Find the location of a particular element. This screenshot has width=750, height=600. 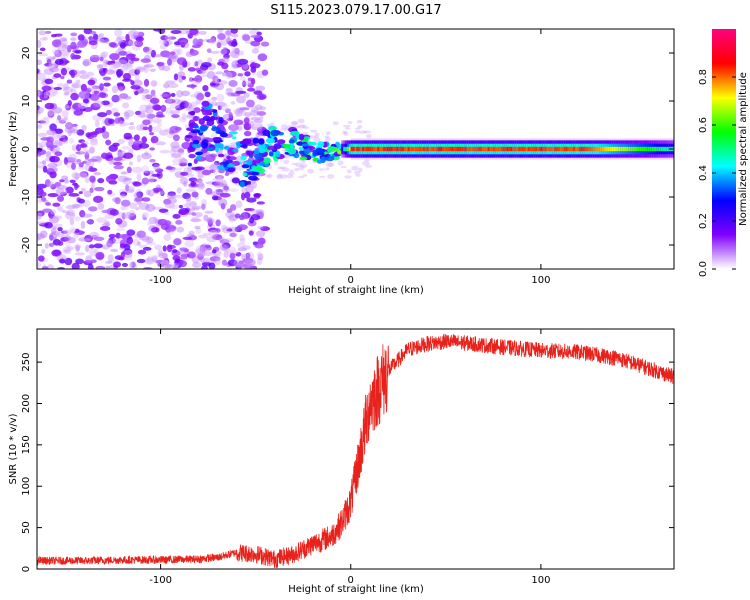

snr-y-tick-label: 0 is located at coordinates (26, 569).